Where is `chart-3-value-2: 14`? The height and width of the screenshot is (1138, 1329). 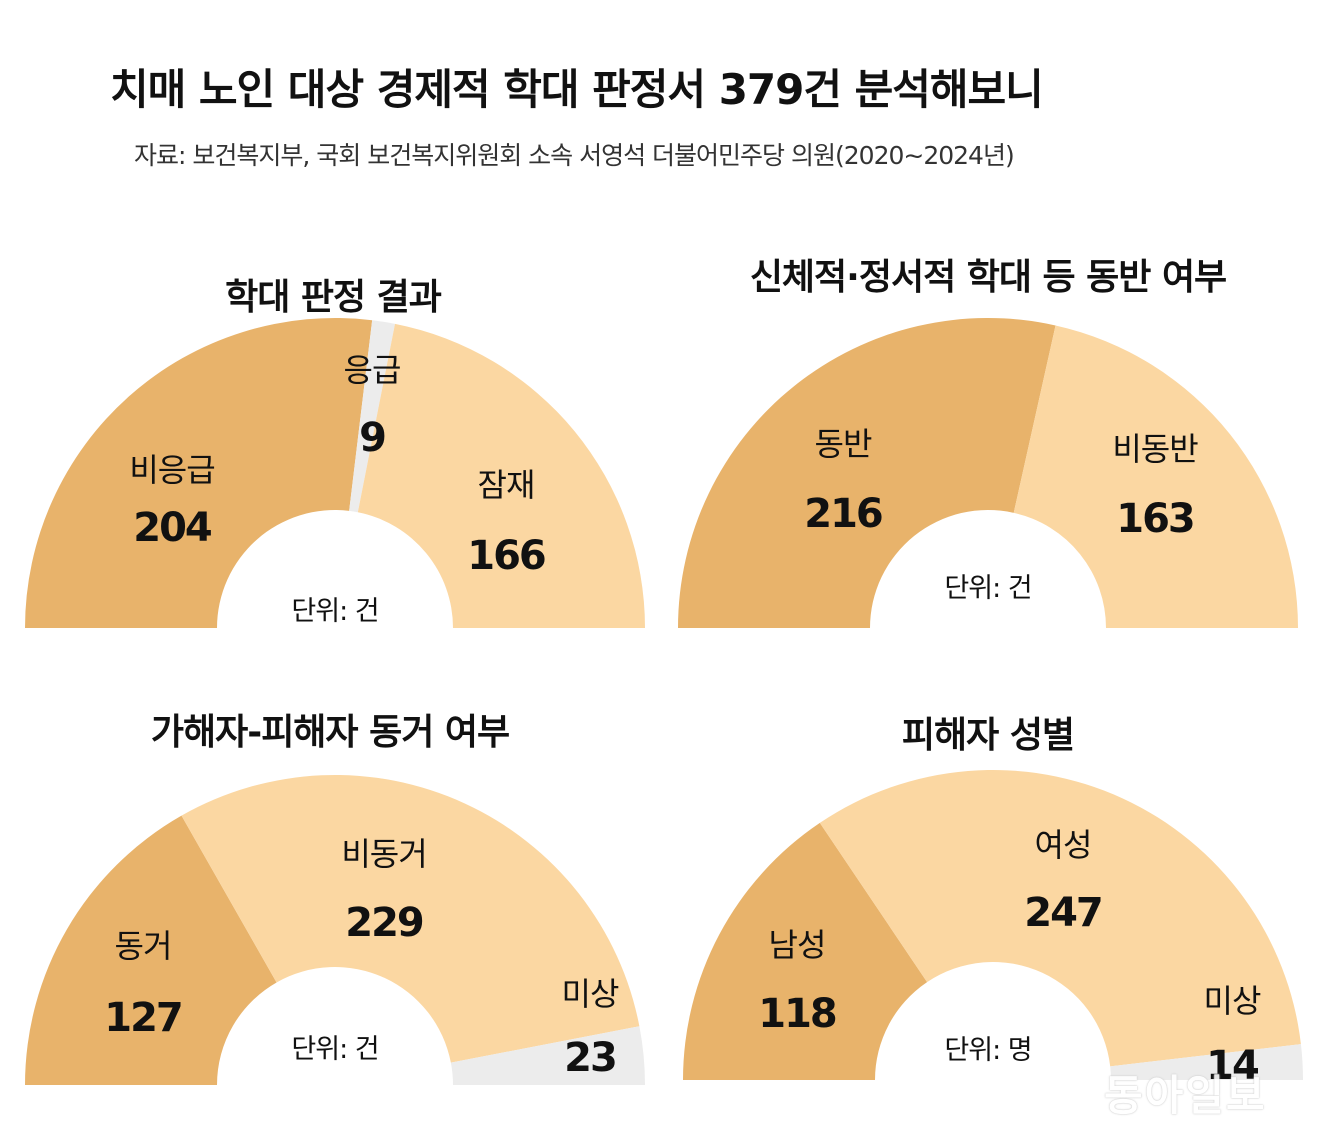
chart-3-value-2: 14 is located at coordinates (1232, 1066).